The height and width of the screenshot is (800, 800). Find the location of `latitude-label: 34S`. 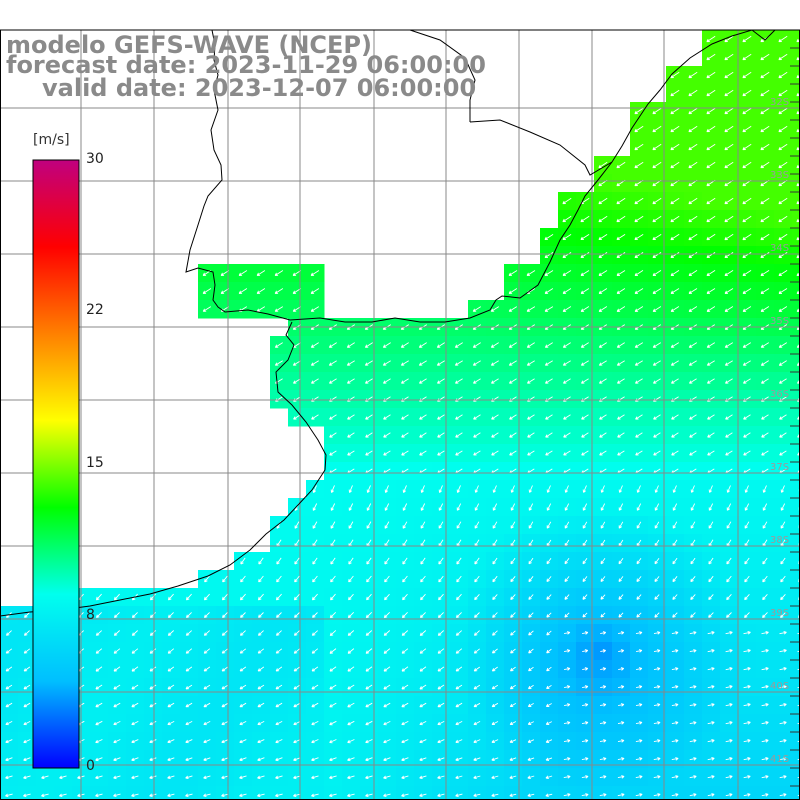

latitude-label: 34S is located at coordinates (779, 248).